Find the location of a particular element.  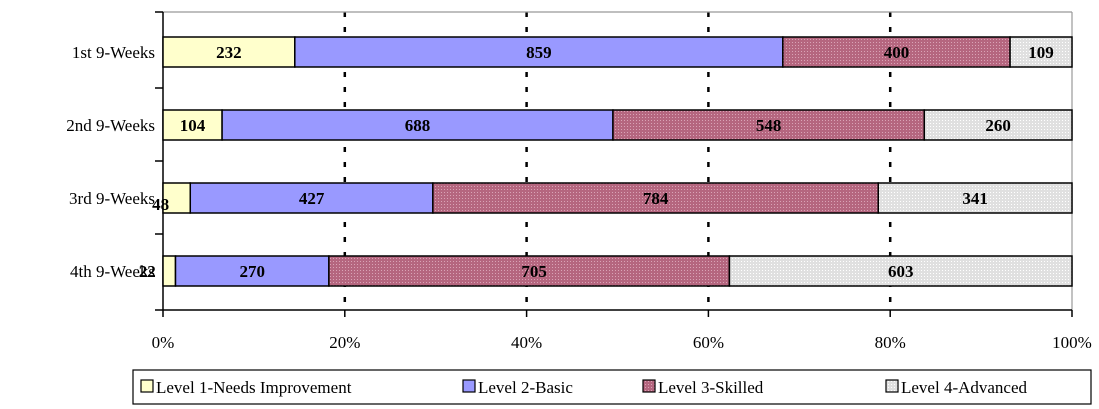

category-label: 2nd 9-Weeks is located at coordinates (110, 125).